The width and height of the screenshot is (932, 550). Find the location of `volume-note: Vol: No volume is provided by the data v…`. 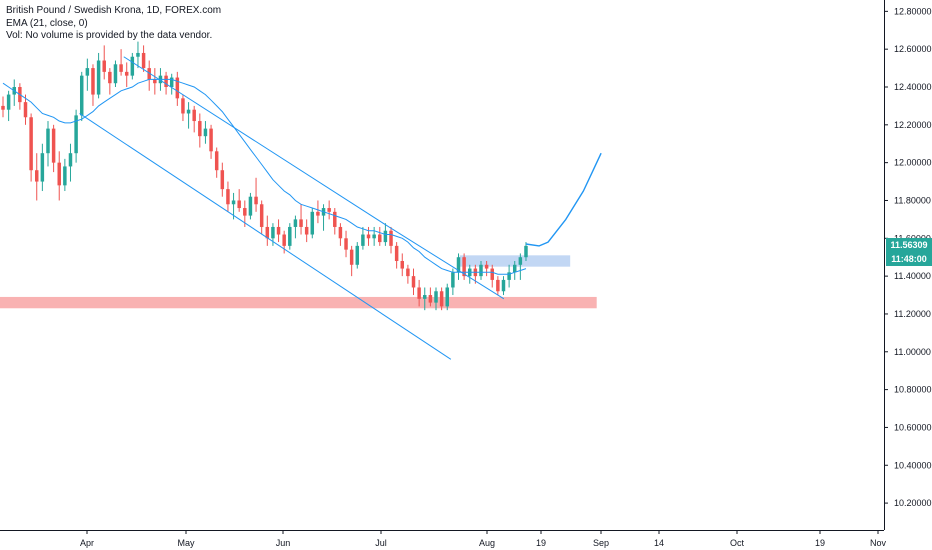

volume-note: Vol: No volume is provided by the data v… is located at coordinates (109, 35).